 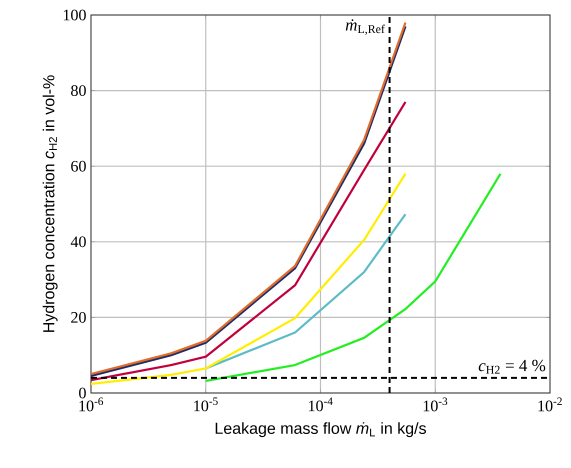 I want to click on y-tick-label: 100, so click(x=75, y=15).